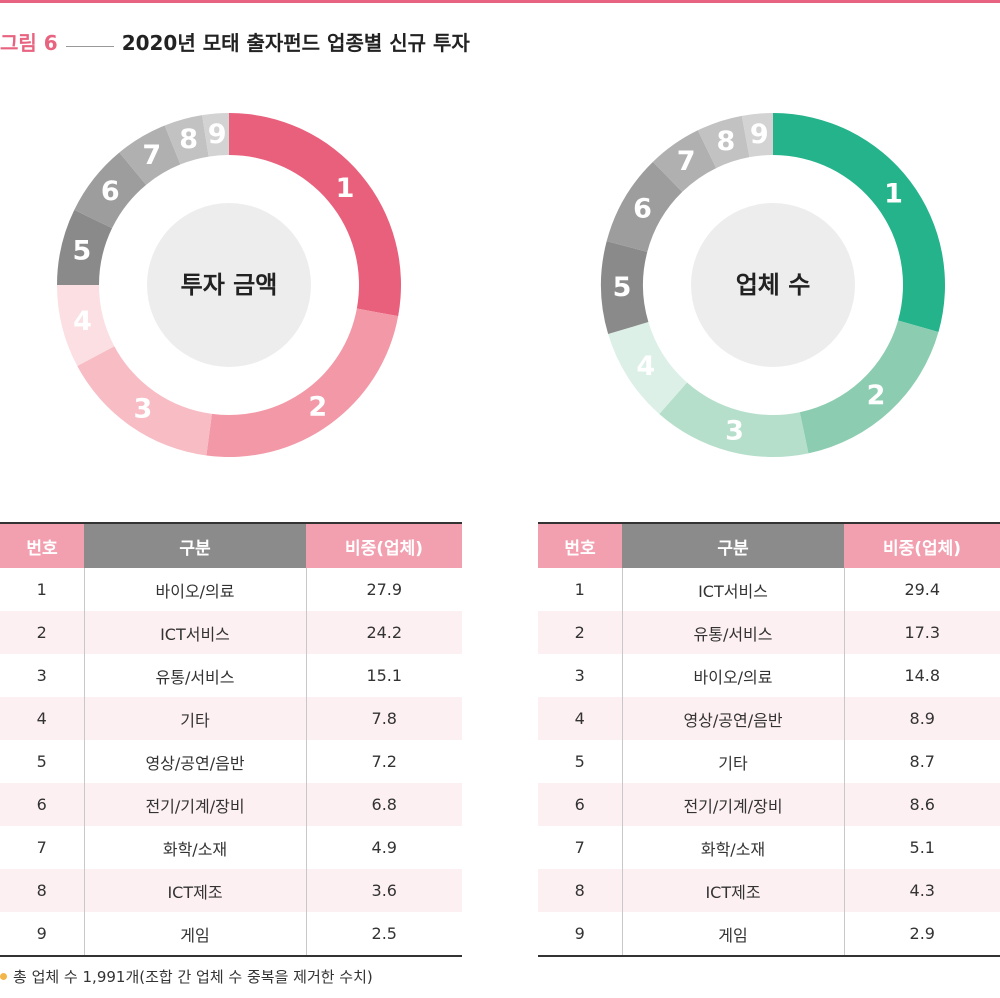  Describe the element at coordinates (922, 847) in the screenshot. I see `cell-share: 5.1` at that location.